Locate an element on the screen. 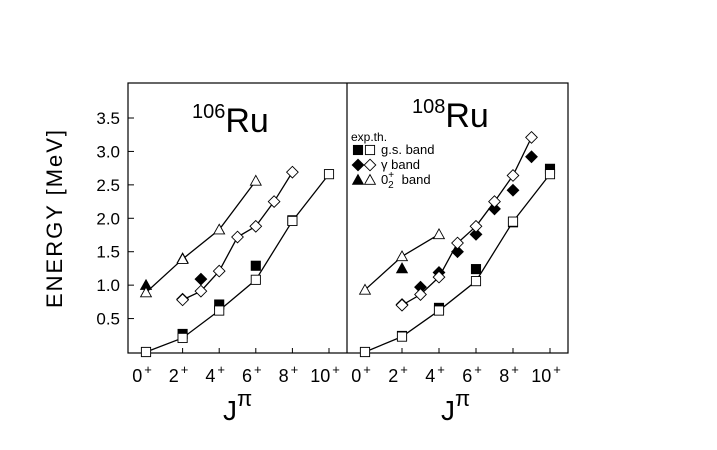  legend-marker-gamma-th is located at coordinates (370, 165).